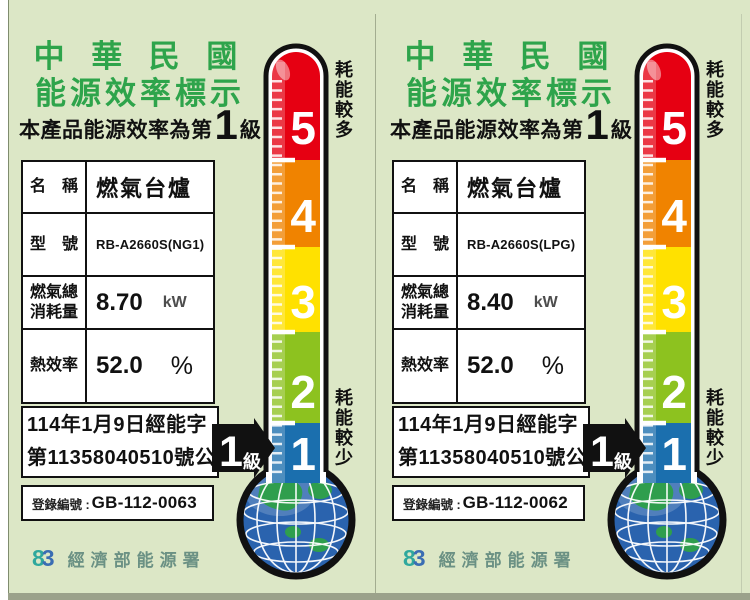 The height and width of the screenshot is (600, 750). What do you see at coordinates (375, 307) in the screenshot?
I see `labels-divider-line` at bounding box center [375, 307].